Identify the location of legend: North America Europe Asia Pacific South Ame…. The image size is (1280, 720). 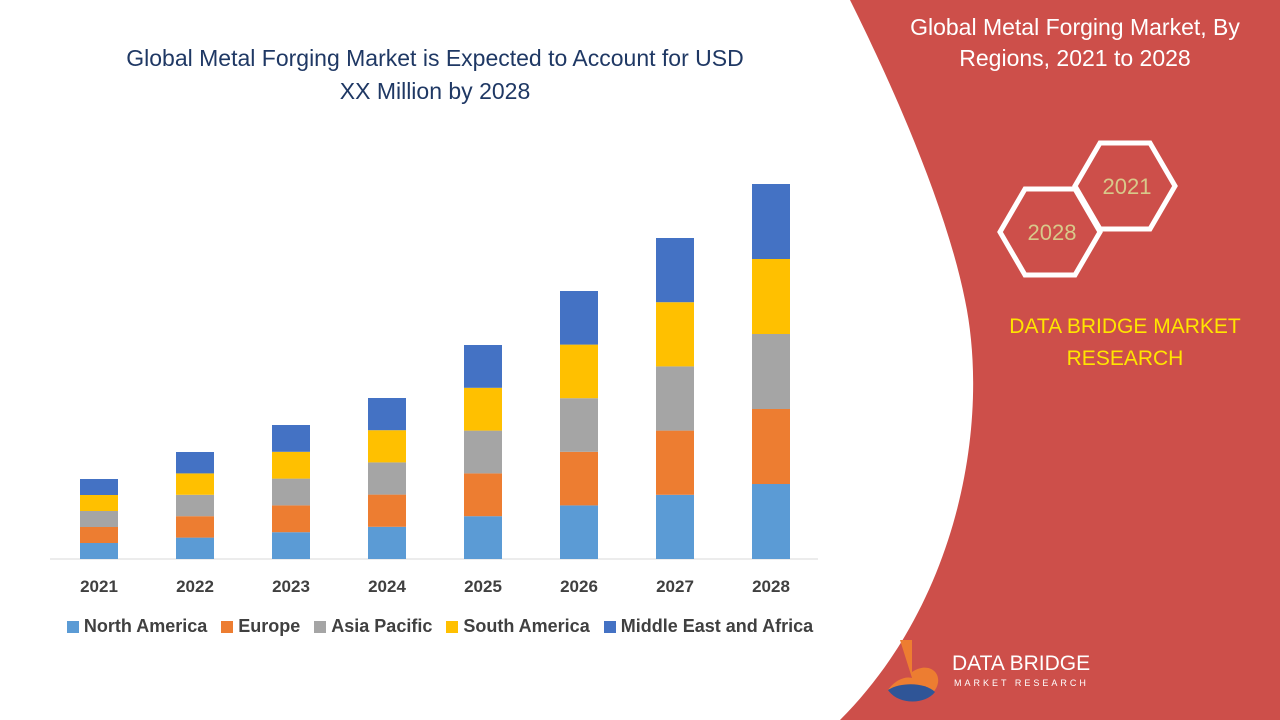
(440, 626).